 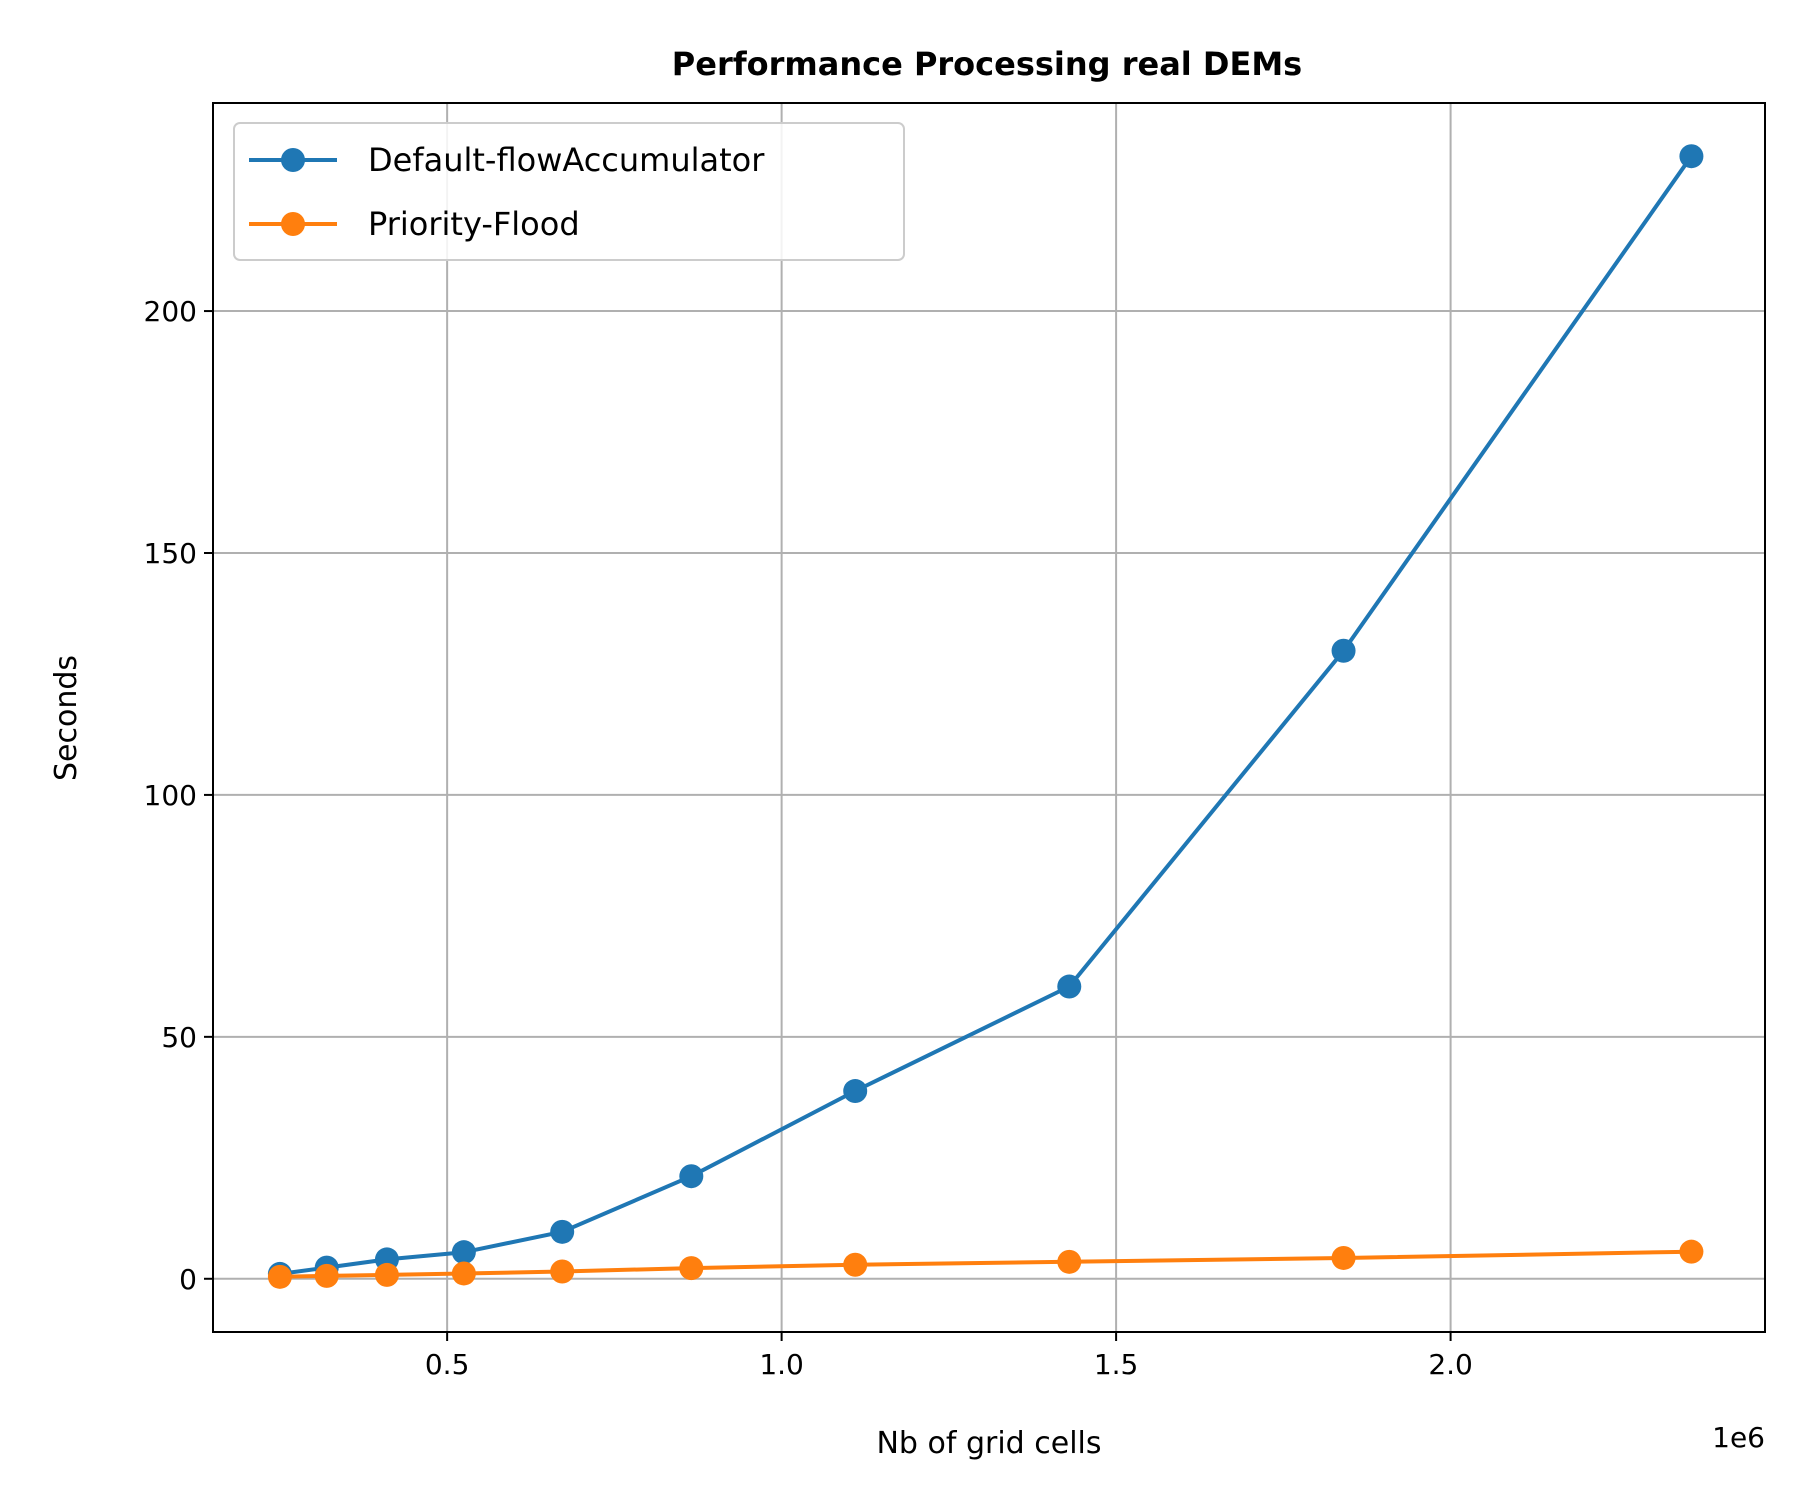 I want to click on legend-label: Default-flowAccumulator, so click(x=566, y=160).